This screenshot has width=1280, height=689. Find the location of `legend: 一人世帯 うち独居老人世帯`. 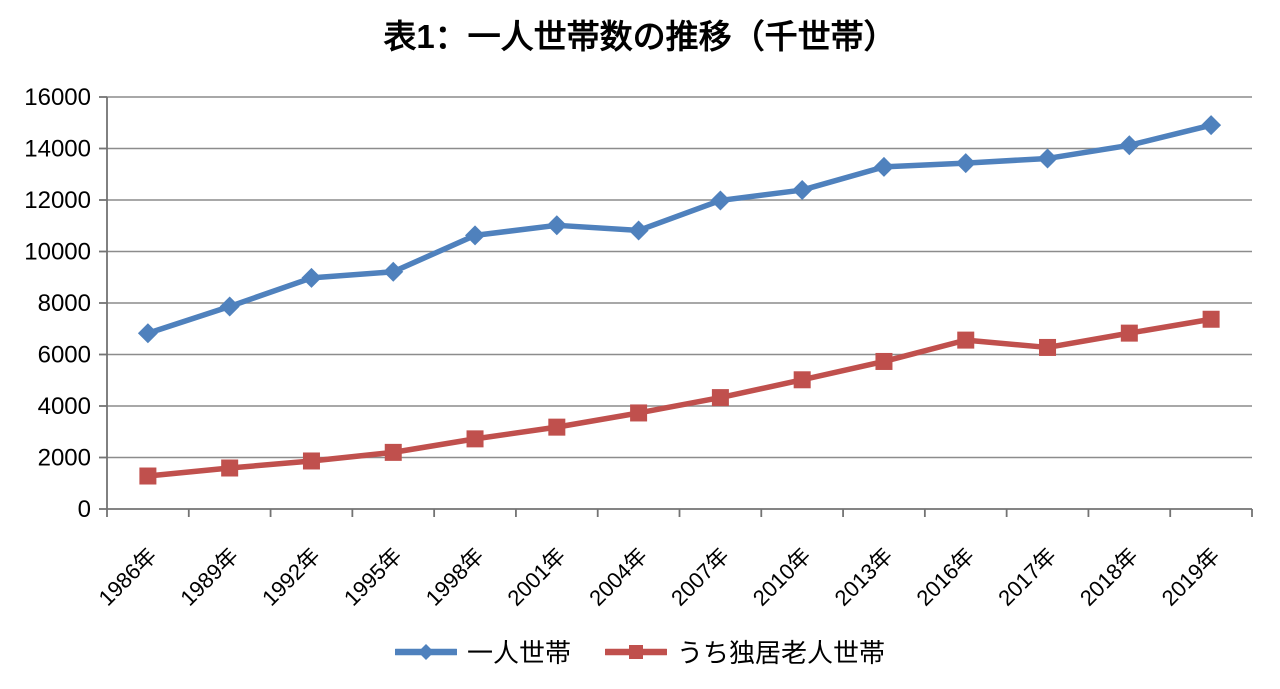

legend: 一人世帯 うち独居老人世帯 is located at coordinates (640, 651).